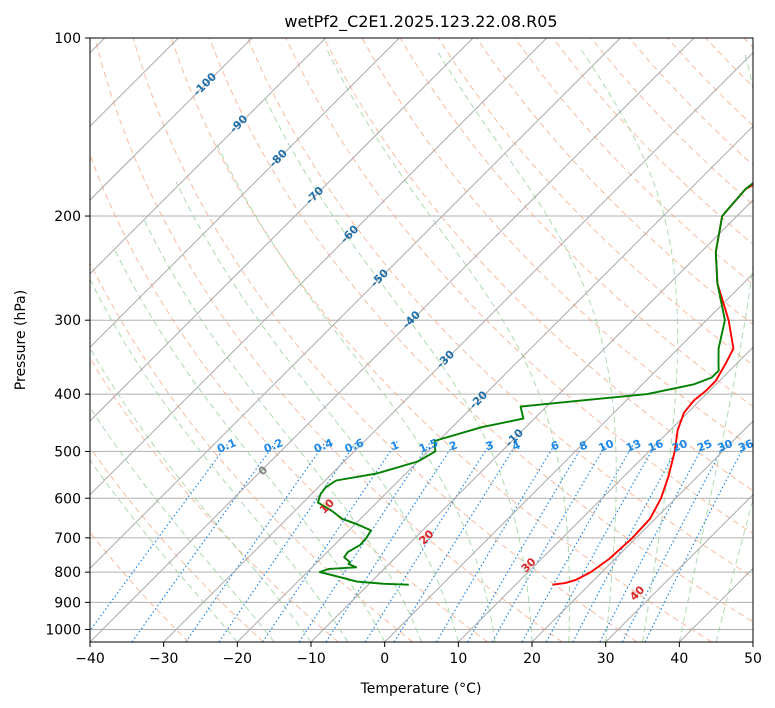 The image size is (775, 708). What do you see at coordinates (67, 321) in the screenshot?
I see `y-tick-label: 300` at bounding box center [67, 321].